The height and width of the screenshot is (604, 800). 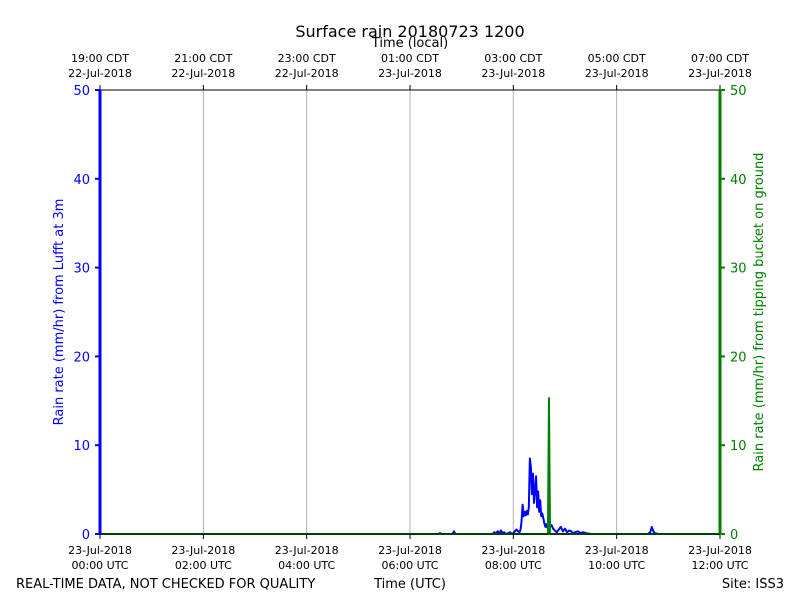 I want to click on x-tick-label-bottom-date-4: 23-Jul-2018, so click(x=513, y=550).